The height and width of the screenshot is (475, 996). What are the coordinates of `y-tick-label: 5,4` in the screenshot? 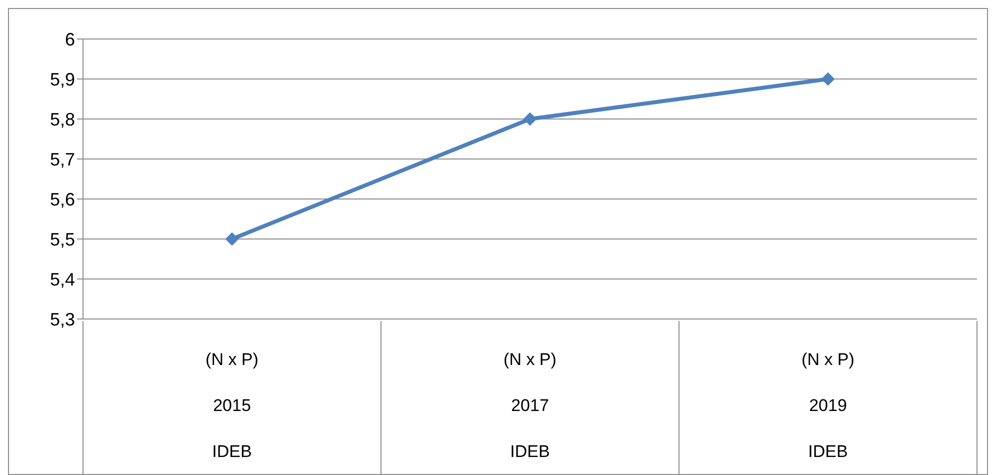 It's located at (62, 279).